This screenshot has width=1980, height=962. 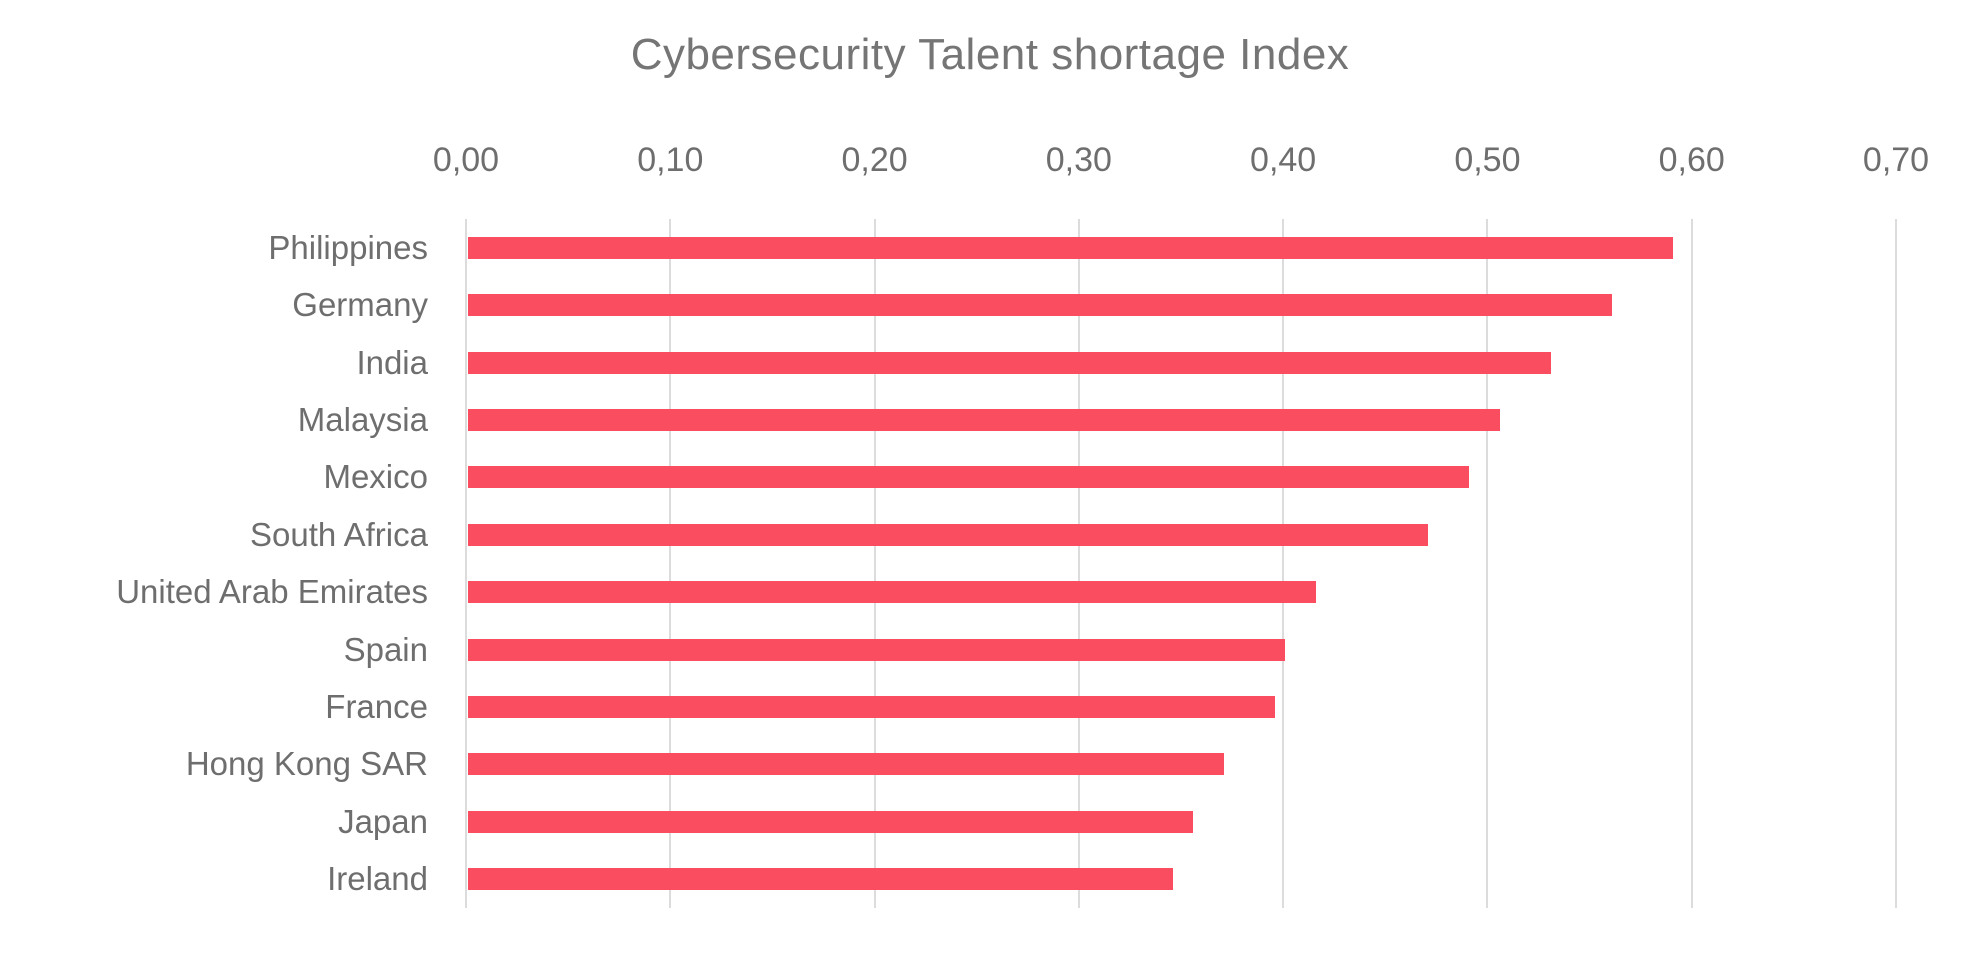 What do you see at coordinates (990, 54) in the screenshot?
I see `chart-title: Cybersecurity Talent shortage Index` at bounding box center [990, 54].